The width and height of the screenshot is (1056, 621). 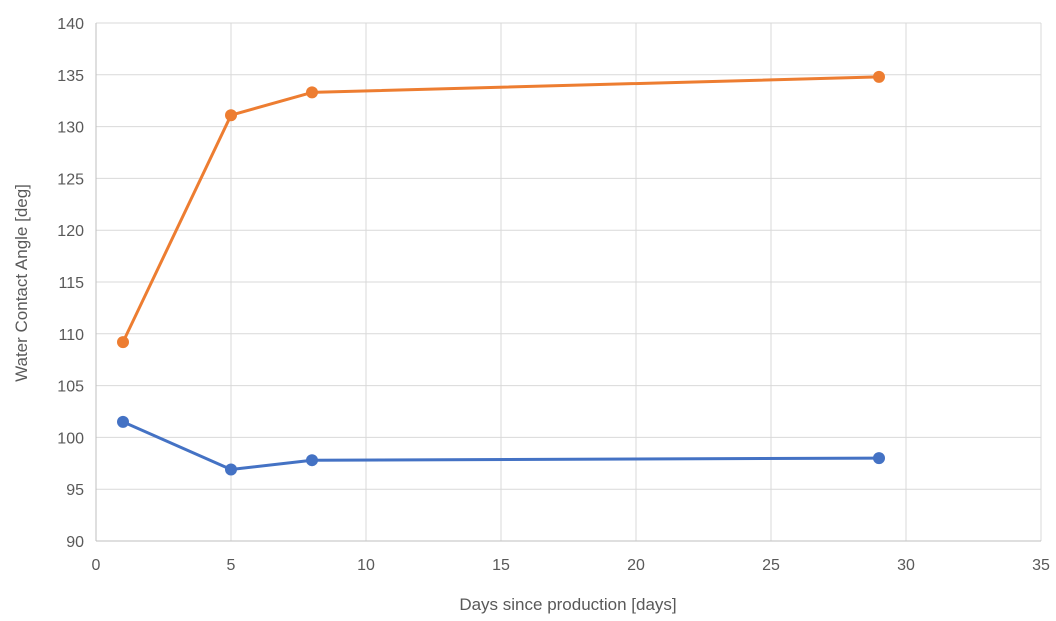 I want to click on x-axis-title: Days since production [days], so click(x=567, y=604).